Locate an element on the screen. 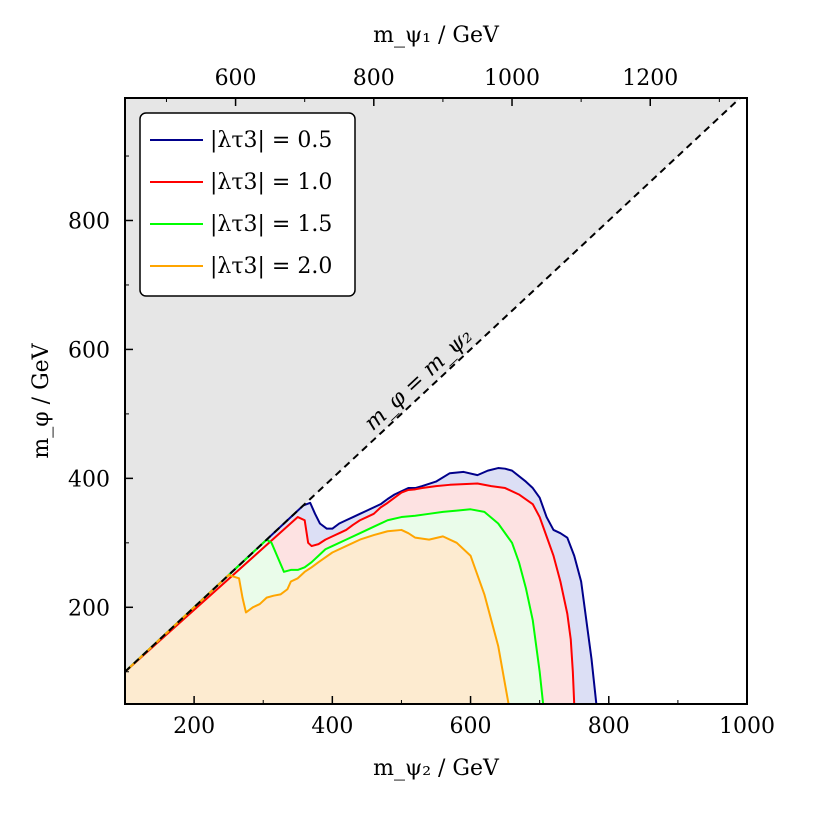 This screenshot has width=830, height=830. x-tick-label: 600 is located at coordinates (471, 726).